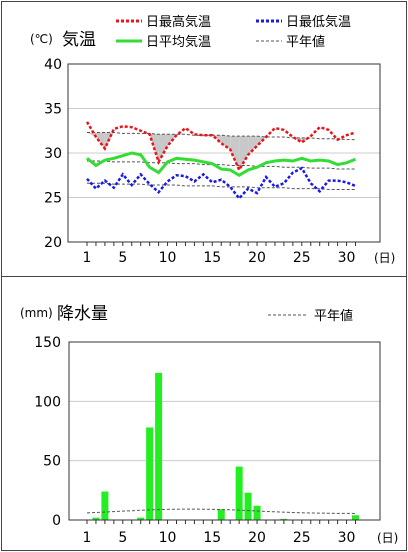  I want to click on precipitation-x-tick-label: 20, so click(257, 538).